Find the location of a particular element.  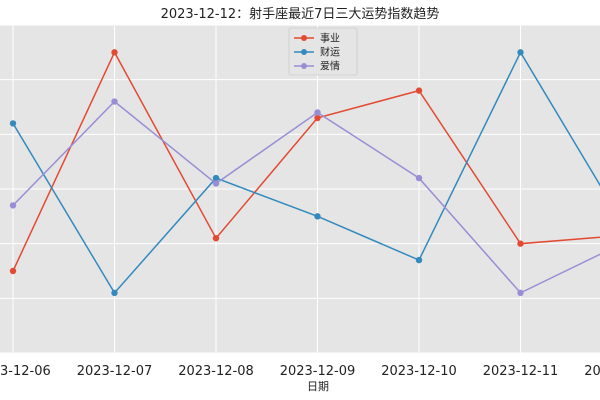

x-tick-label: 2023-12-08 is located at coordinates (216, 371).